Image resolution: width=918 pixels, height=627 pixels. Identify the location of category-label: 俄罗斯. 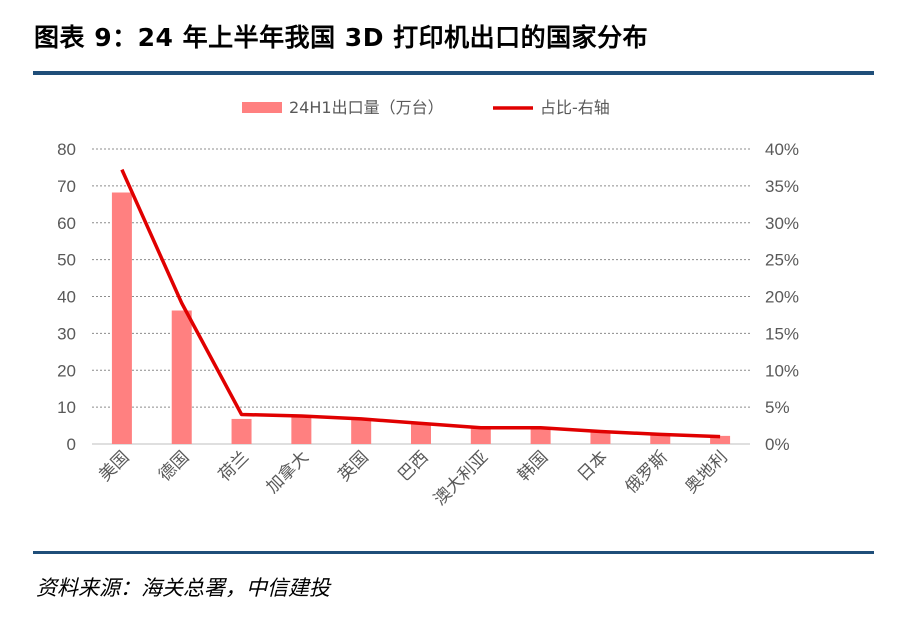
(647, 472).